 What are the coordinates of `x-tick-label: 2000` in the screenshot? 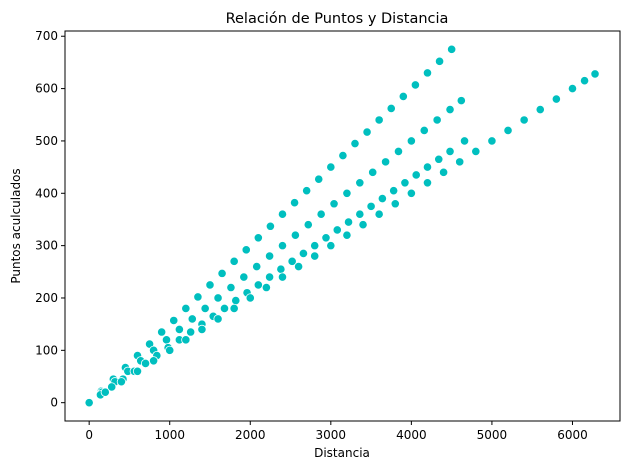 It's located at (250, 435).